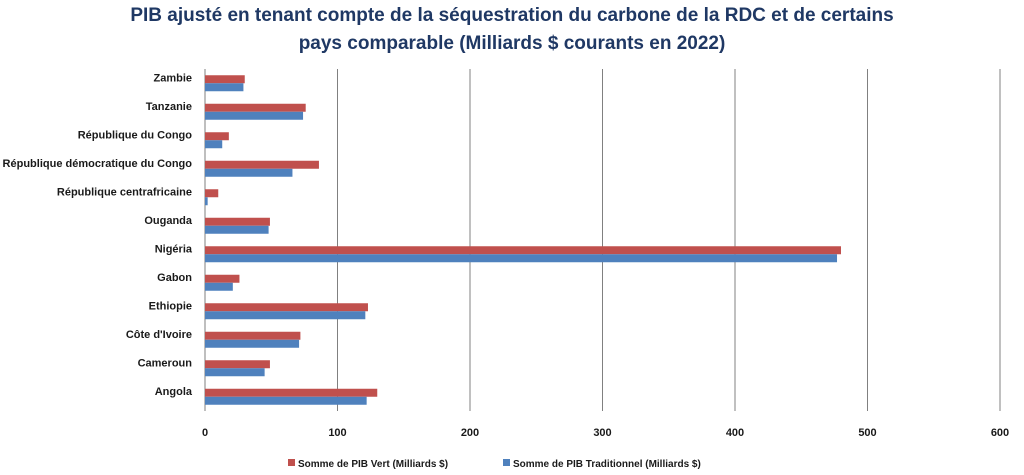  Describe the element at coordinates (470, 433) in the screenshot. I see `x-tick-label-200: 200` at that location.